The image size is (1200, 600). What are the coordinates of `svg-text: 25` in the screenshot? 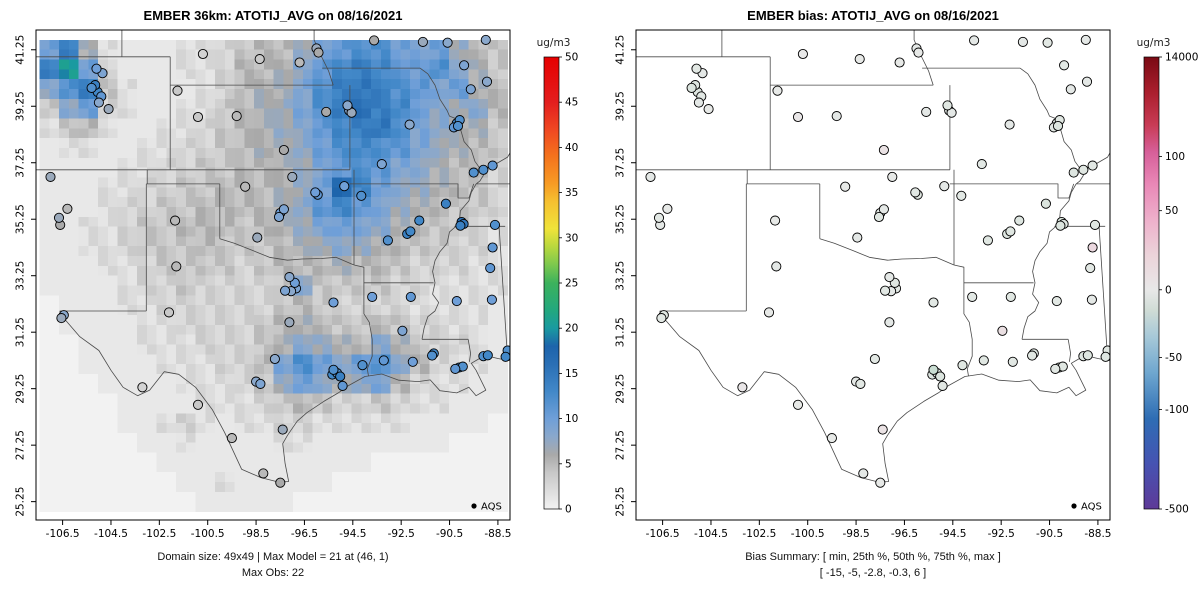 It's located at (571, 284).